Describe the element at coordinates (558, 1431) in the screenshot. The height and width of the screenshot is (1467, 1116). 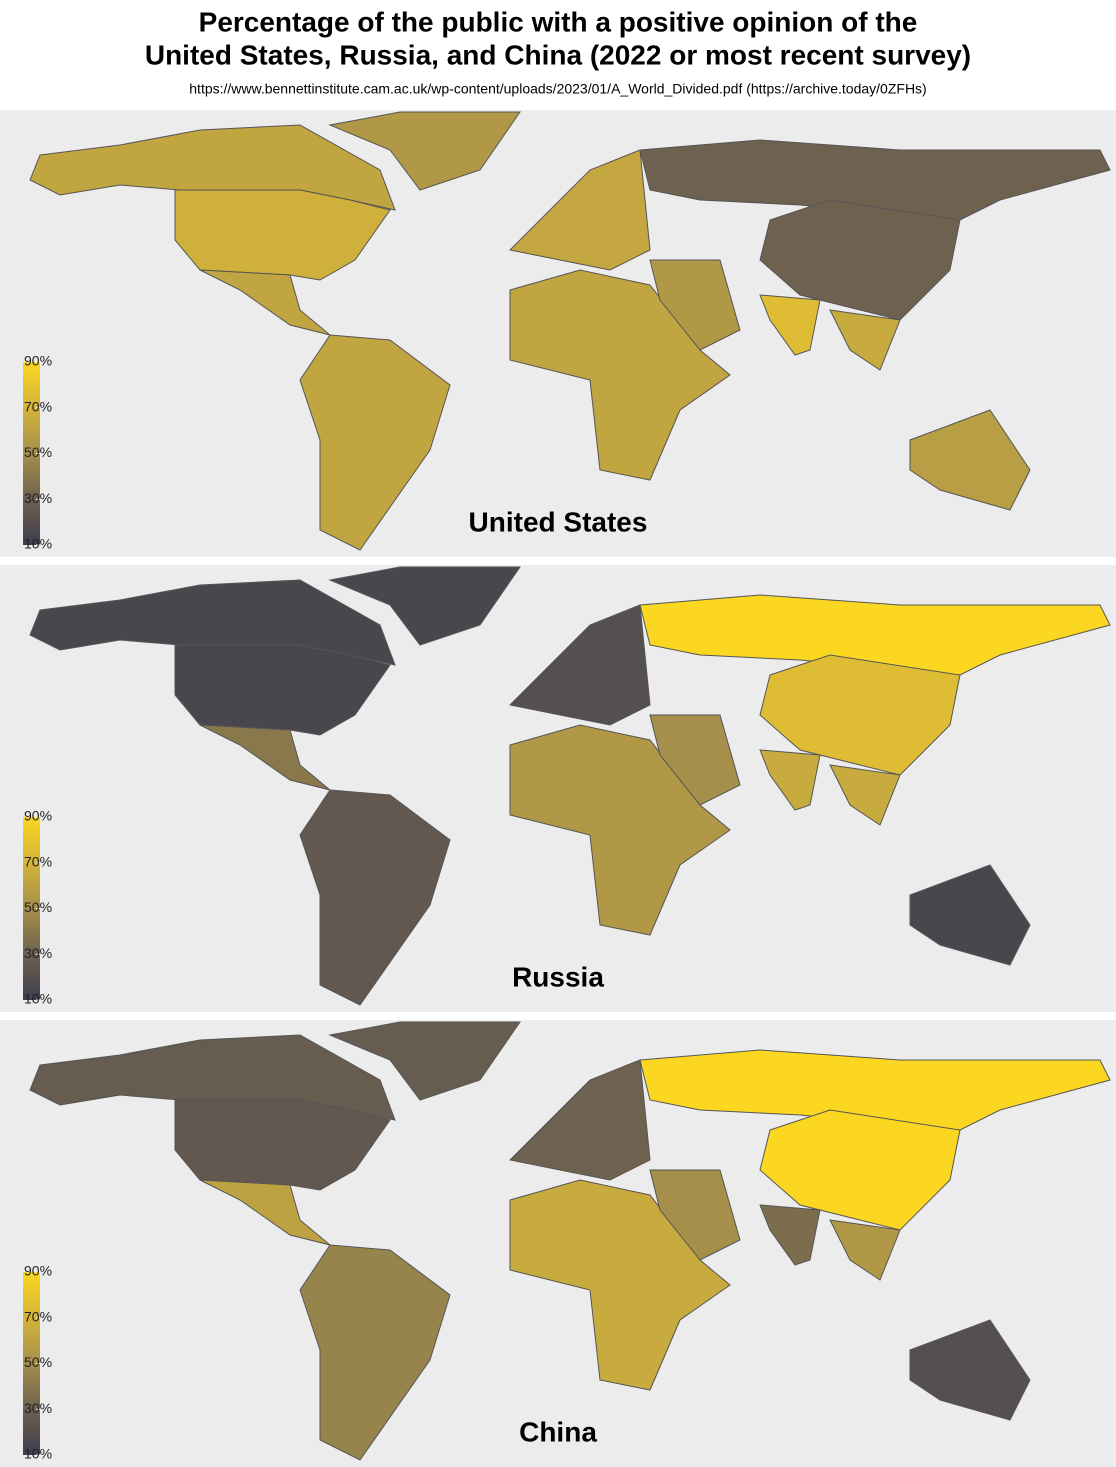
I see `panel-label: China` at that location.